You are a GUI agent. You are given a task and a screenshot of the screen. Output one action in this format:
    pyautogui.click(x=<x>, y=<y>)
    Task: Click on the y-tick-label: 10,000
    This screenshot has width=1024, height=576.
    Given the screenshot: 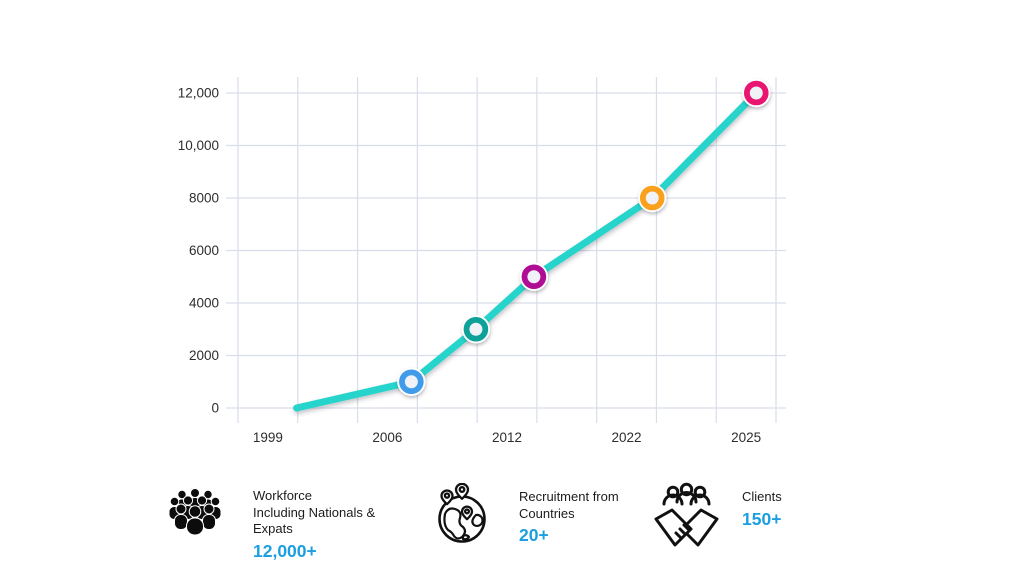 What is the action you would take?
    pyautogui.click(x=198, y=145)
    